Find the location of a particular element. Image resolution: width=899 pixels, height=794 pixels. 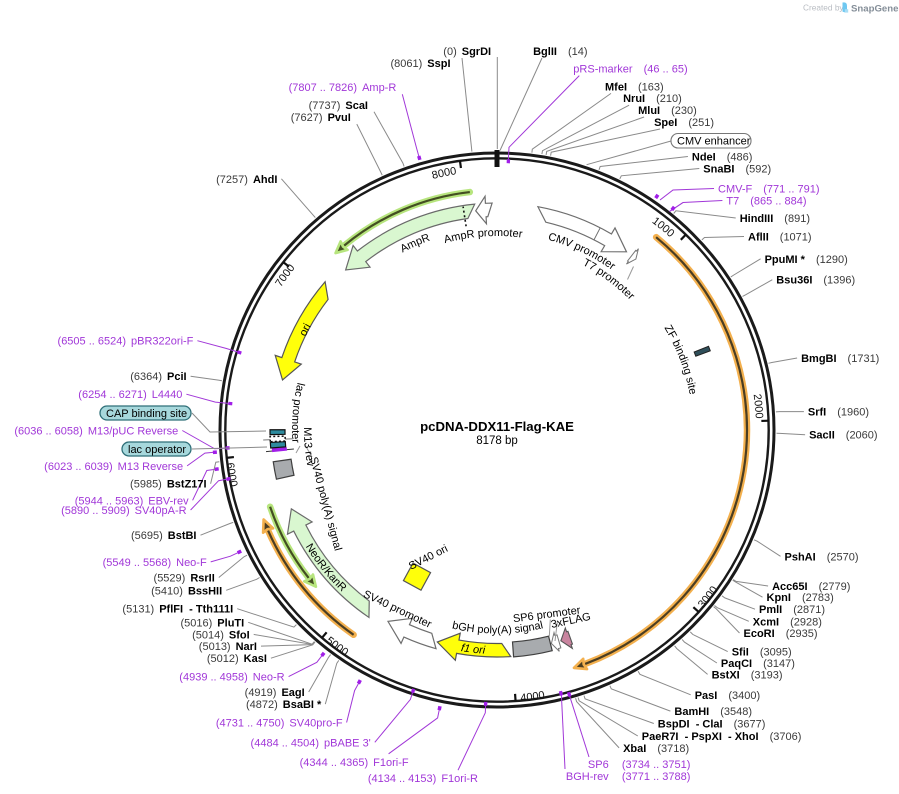

svg-text:(4484 .. 4504)pBABE 3': (4484 .. 4504) pBABE 3' is located at coordinates (311, 743).